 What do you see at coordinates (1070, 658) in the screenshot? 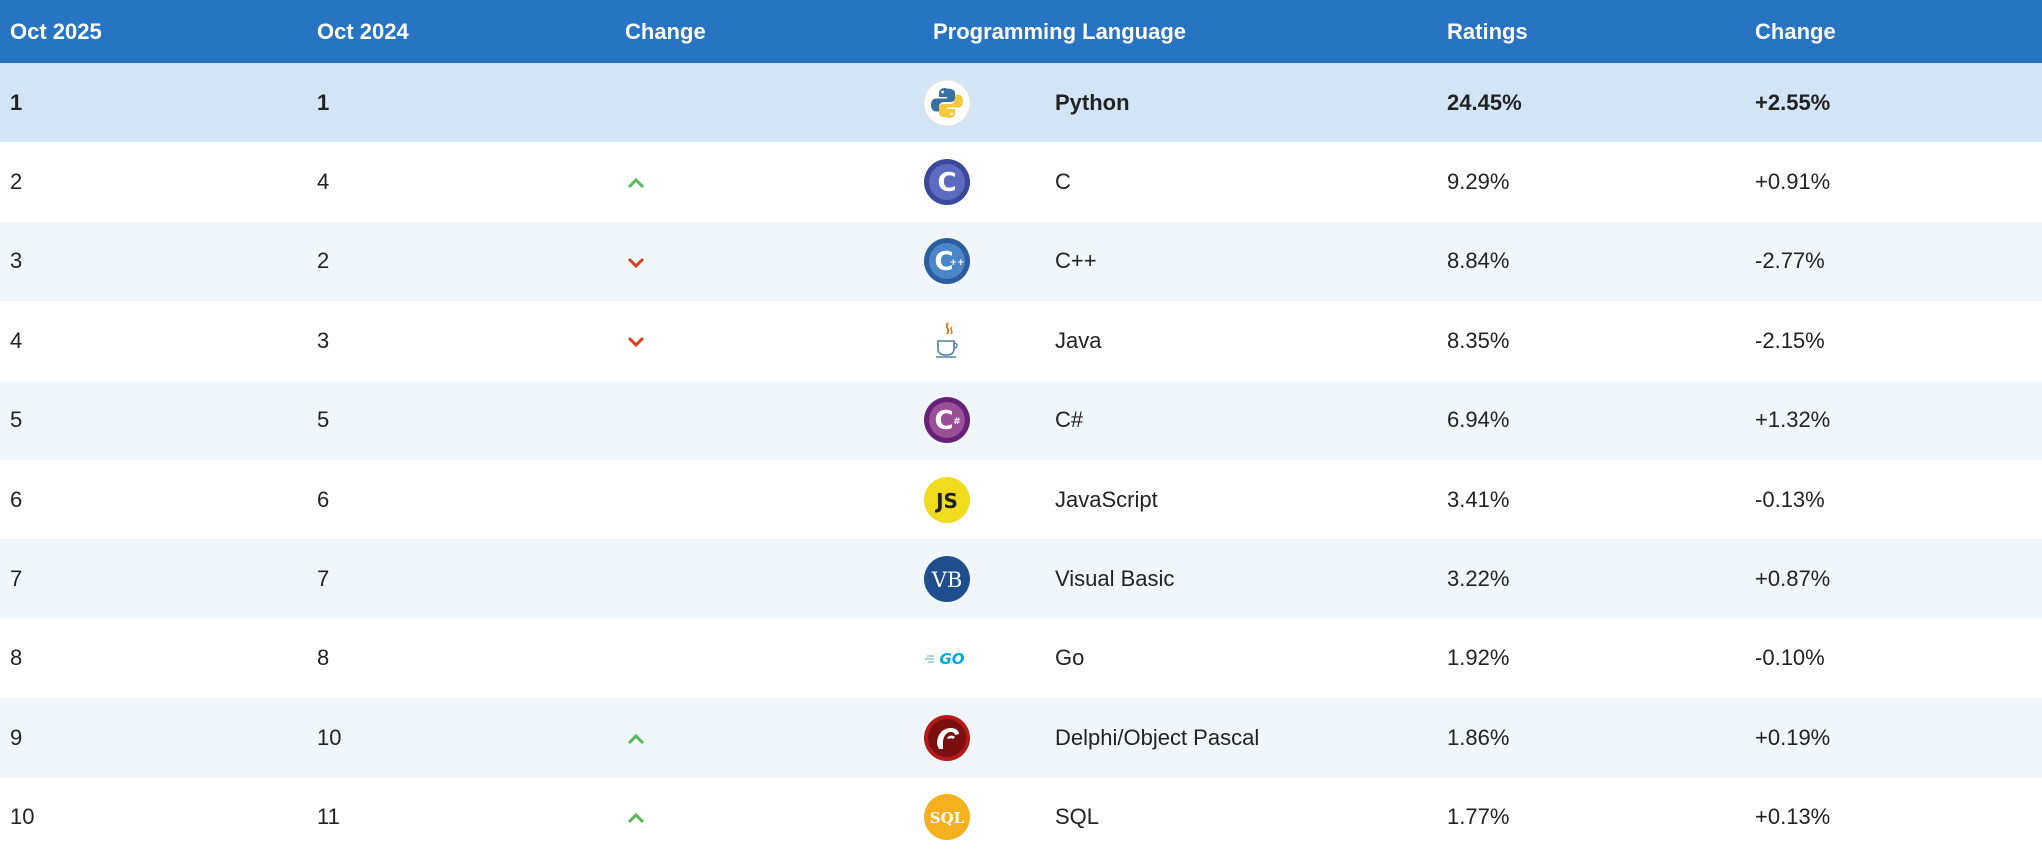
I see `language-name: Go` at bounding box center [1070, 658].